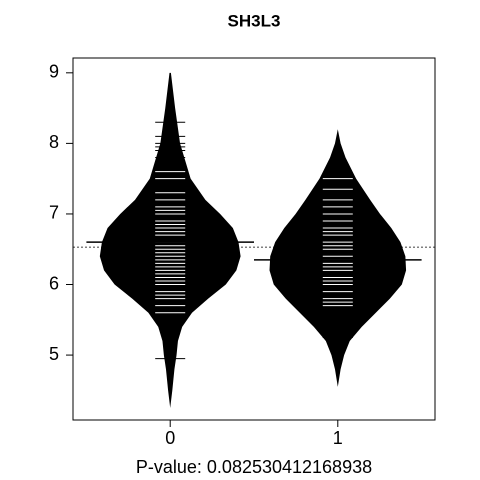  Describe the element at coordinates (54, 213) in the screenshot. I see `y-tick-label: 7` at that location.